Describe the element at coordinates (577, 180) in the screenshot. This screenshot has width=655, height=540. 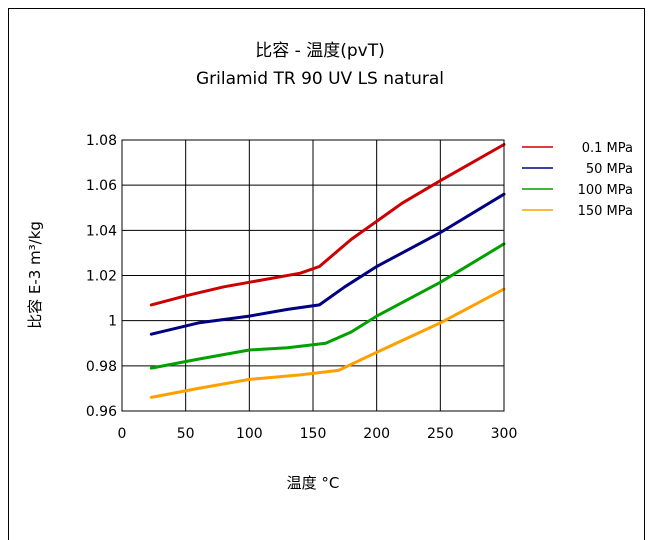
I see `legend: 0.1 MPa 50 MPa 100 MPa 150 MPa` at that location.